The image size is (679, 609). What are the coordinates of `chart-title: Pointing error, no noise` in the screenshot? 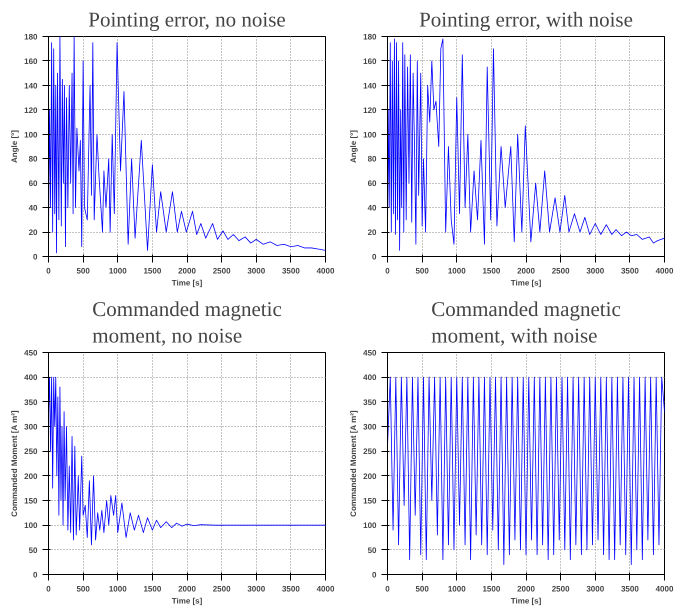 It's located at (187, 20).